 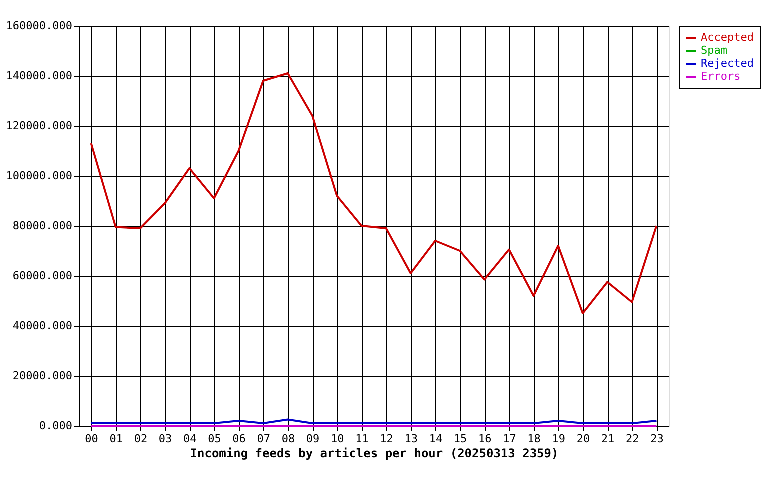 What do you see at coordinates (721, 76) in the screenshot?
I see `legend-label: Errors` at bounding box center [721, 76].